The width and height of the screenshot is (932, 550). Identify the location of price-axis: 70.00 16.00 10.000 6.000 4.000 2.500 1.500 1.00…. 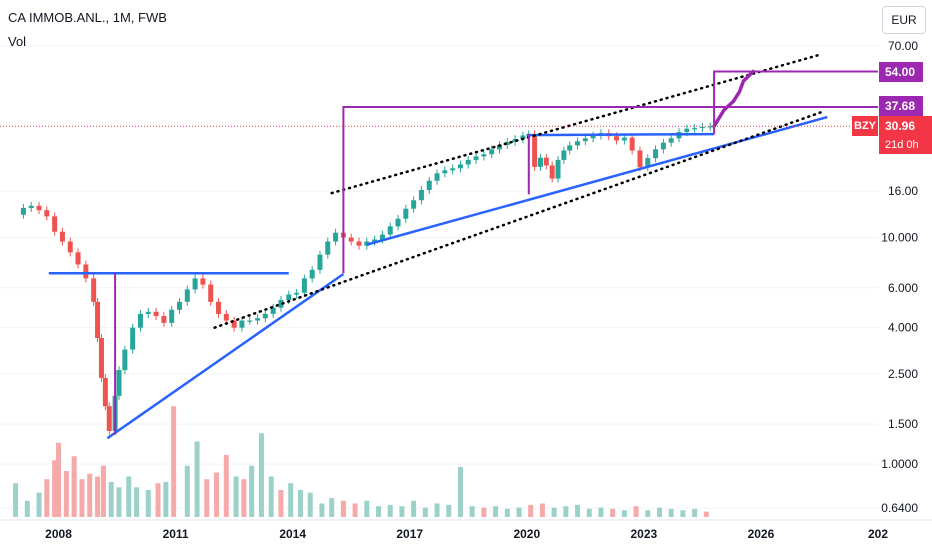
(899, 277).